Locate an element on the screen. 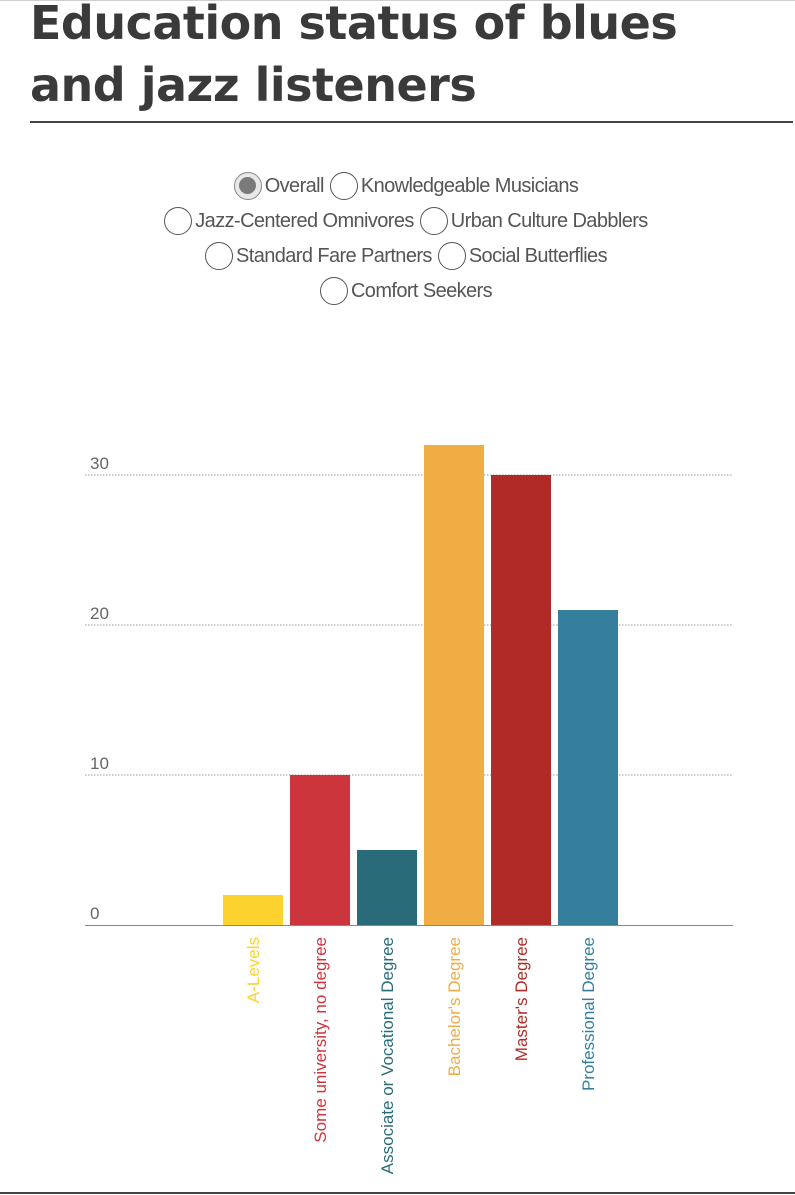 The width and height of the screenshot is (795, 1195). x-tick-label: Associate or Vocational Degree is located at coordinates (387, 1055).